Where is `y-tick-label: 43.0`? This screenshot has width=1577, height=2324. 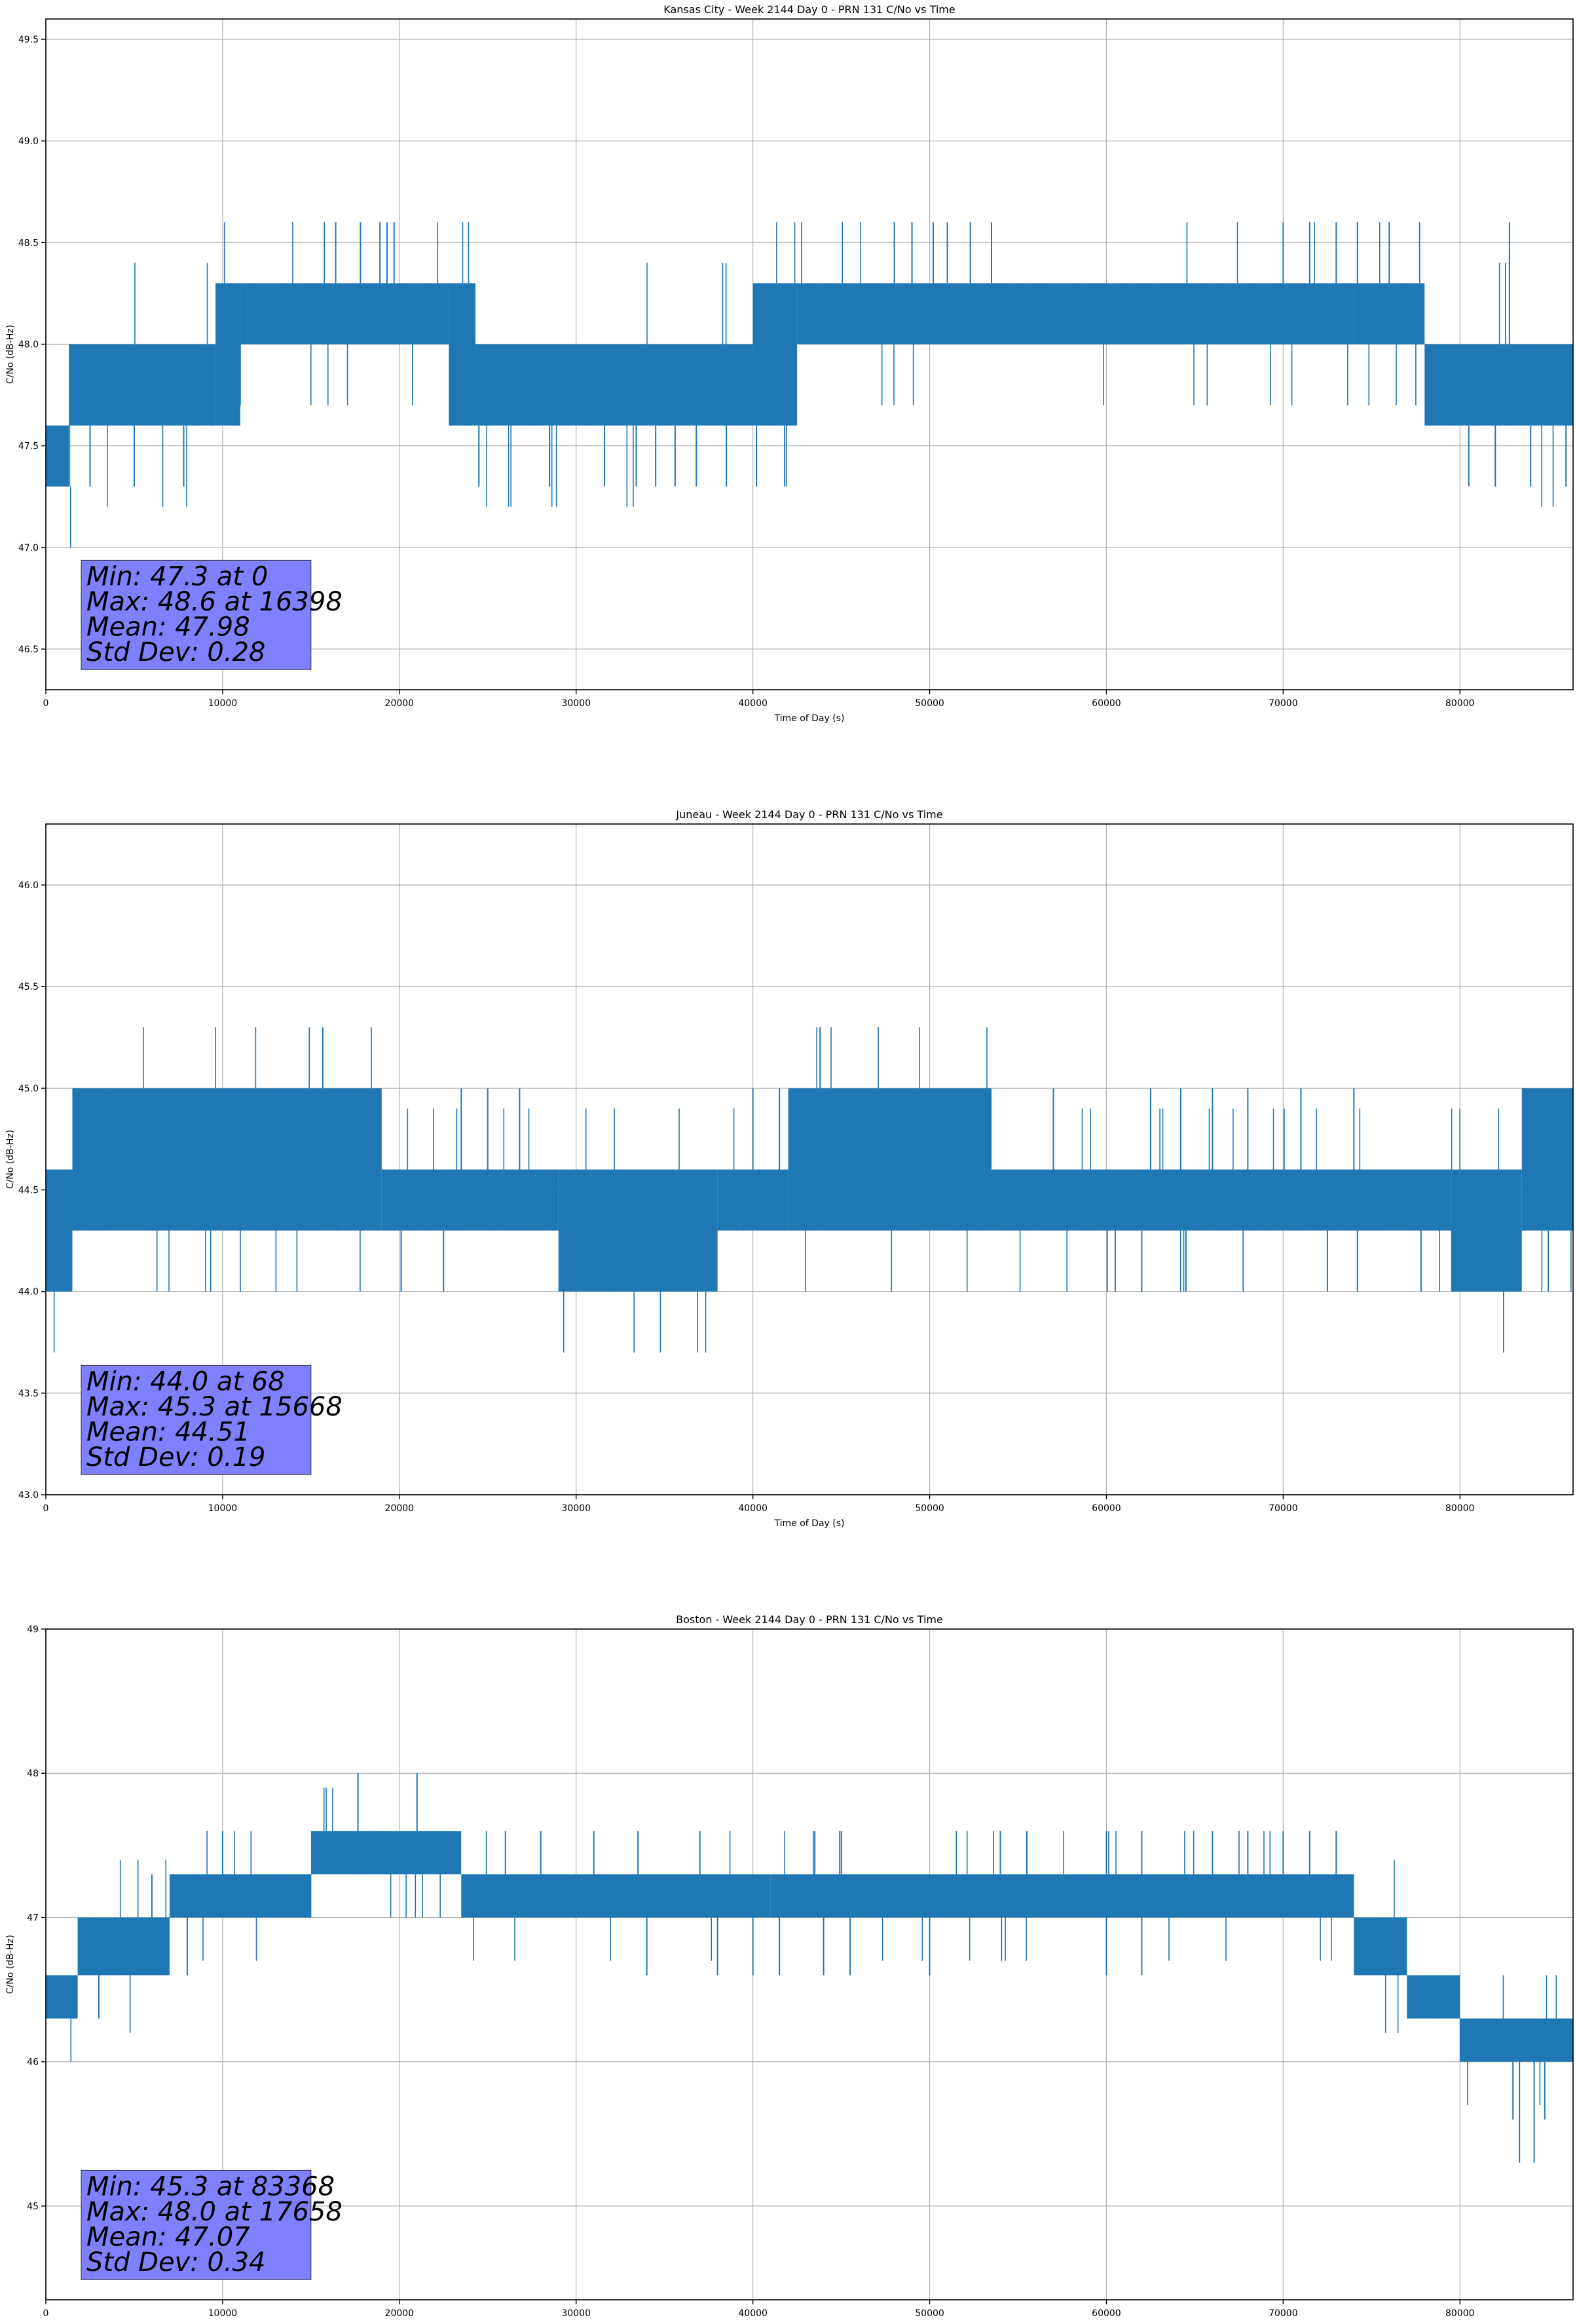 y-tick-label: 43.0 is located at coordinates (28, 1495).